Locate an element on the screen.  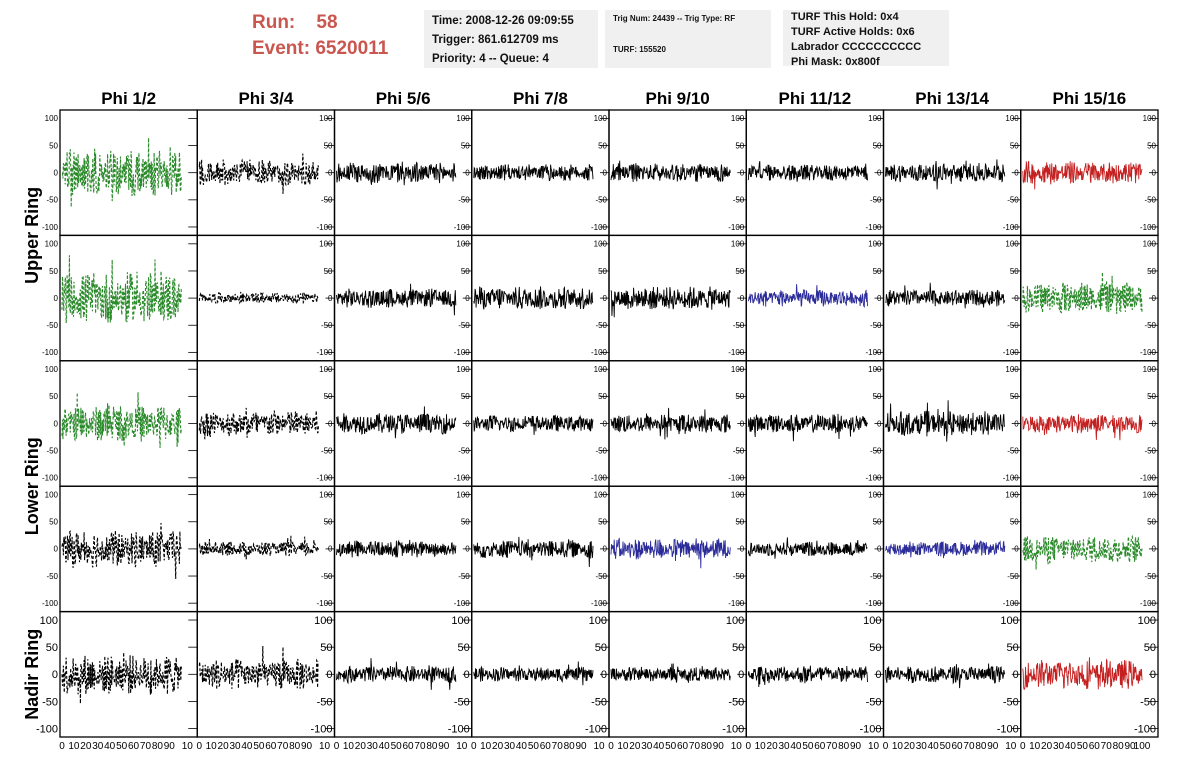
x-tick-label: 50 is located at coordinates (808, 746).